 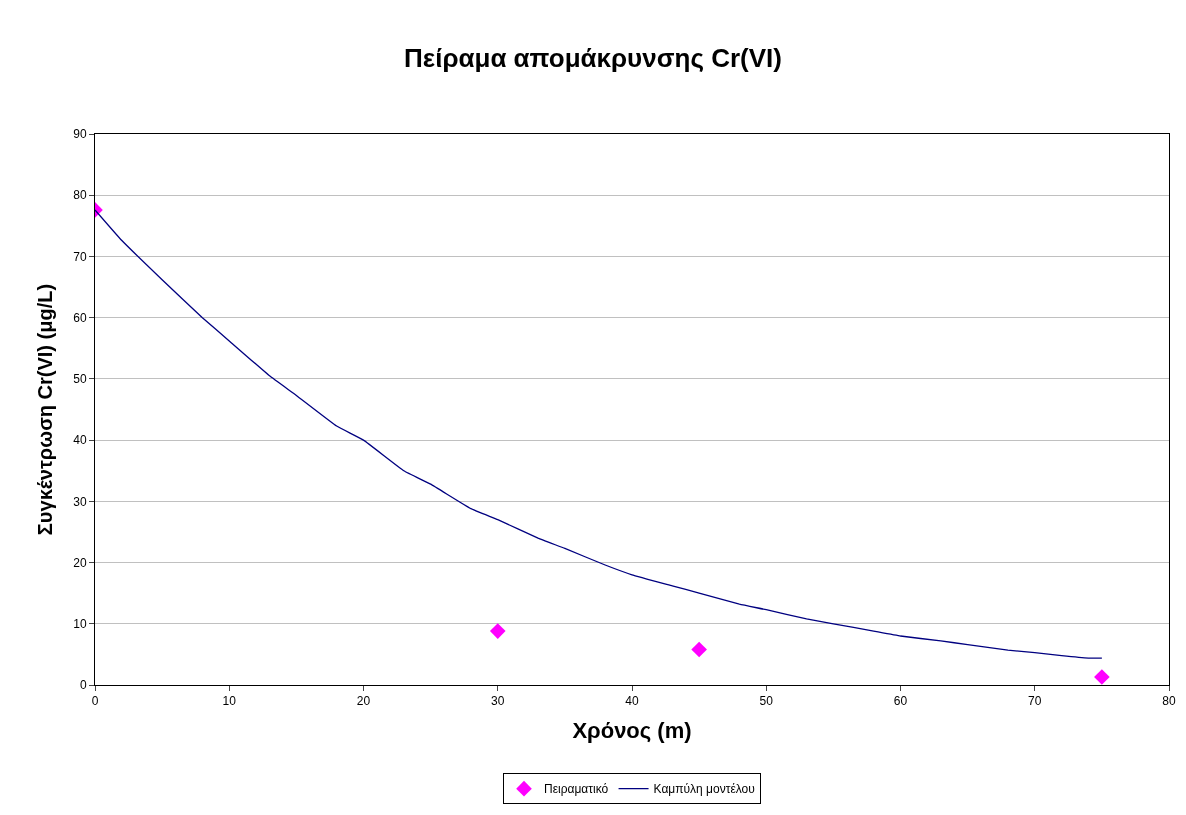 I want to click on x-tick-label: 20, so click(x=363, y=701).